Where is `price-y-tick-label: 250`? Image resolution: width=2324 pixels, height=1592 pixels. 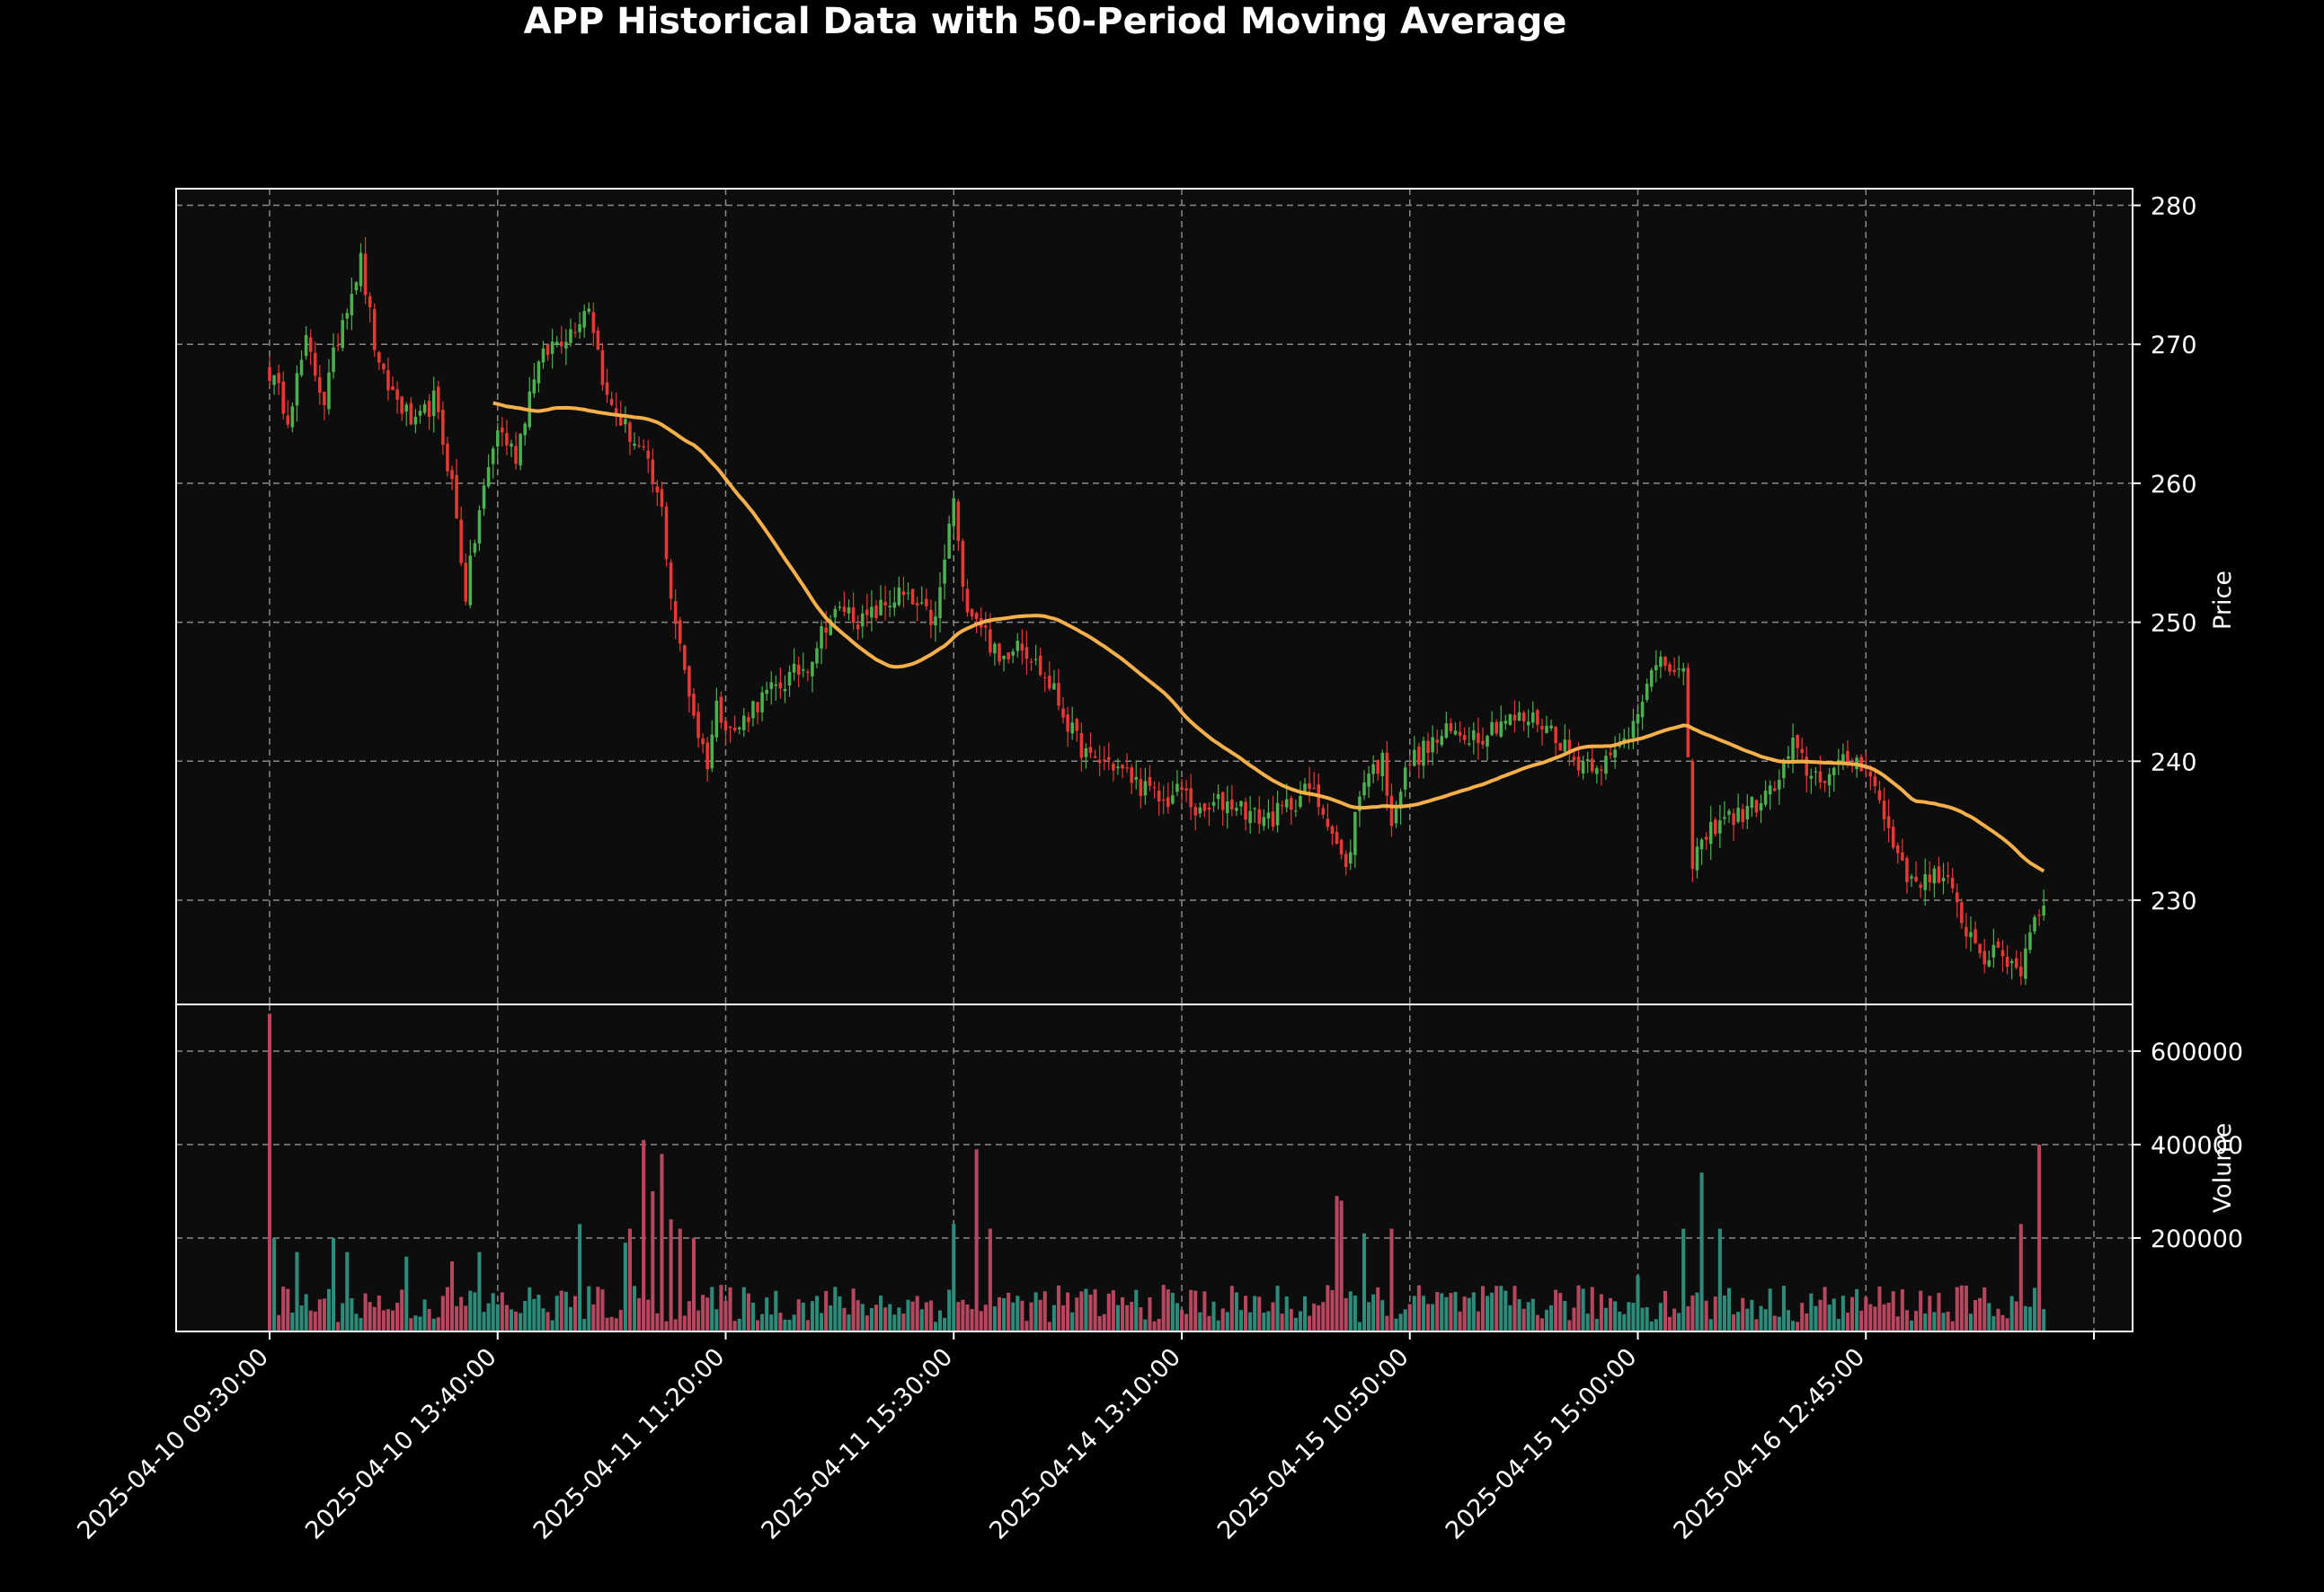 price-y-tick-label: 250 is located at coordinates (2174, 624).